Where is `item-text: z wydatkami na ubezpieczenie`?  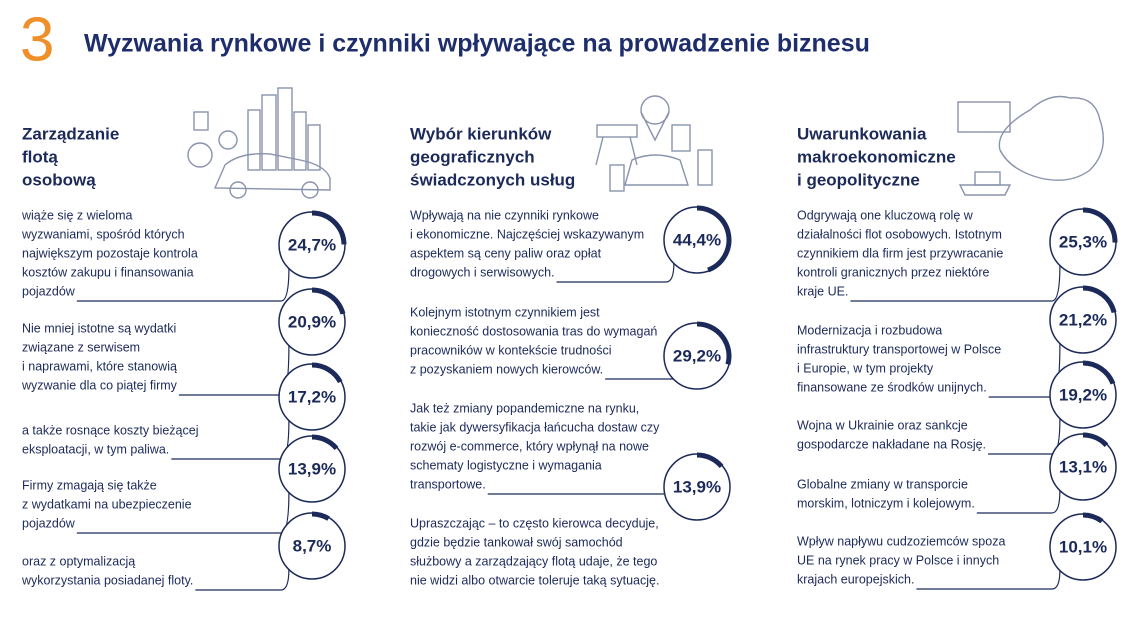
item-text: z wydatkami na ubezpieczenie is located at coordinates (107, 504).